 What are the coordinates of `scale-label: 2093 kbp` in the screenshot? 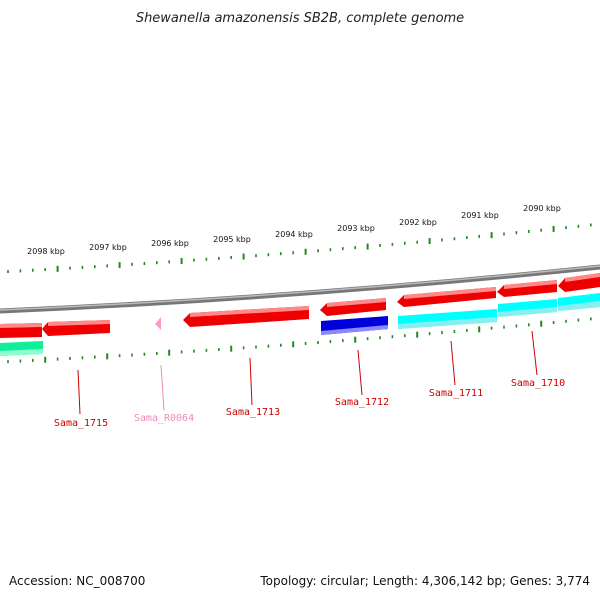 It's located at (356, 228).